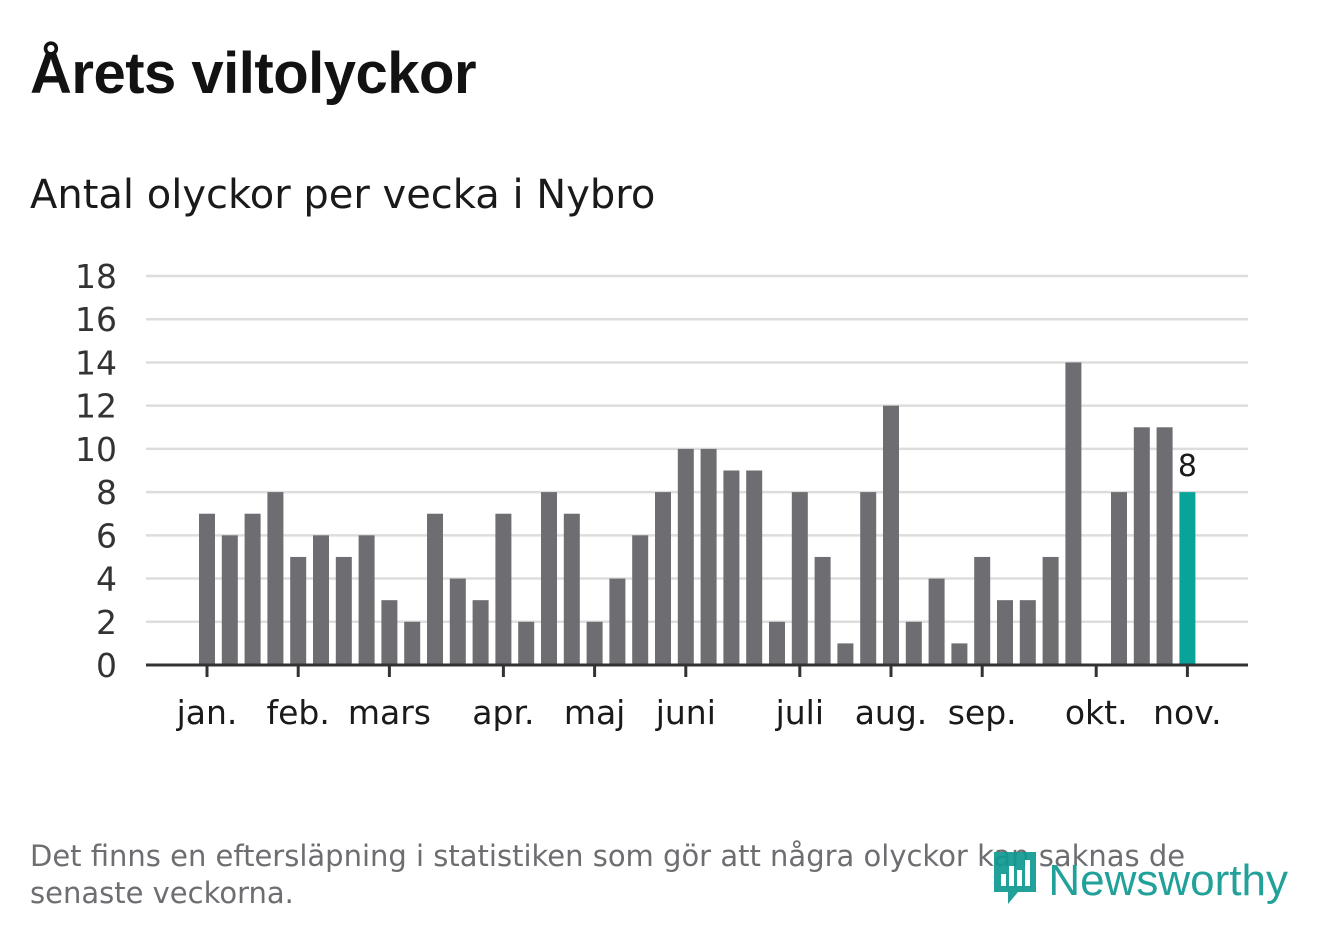 This screenshot has height=939, width=1322. What do you see at coordinates (96, 471) in the screenshot?
I see `y-tick-labels: 0 2 4 6 8 10 12 14 16 18` at bounding box center [96, 471].